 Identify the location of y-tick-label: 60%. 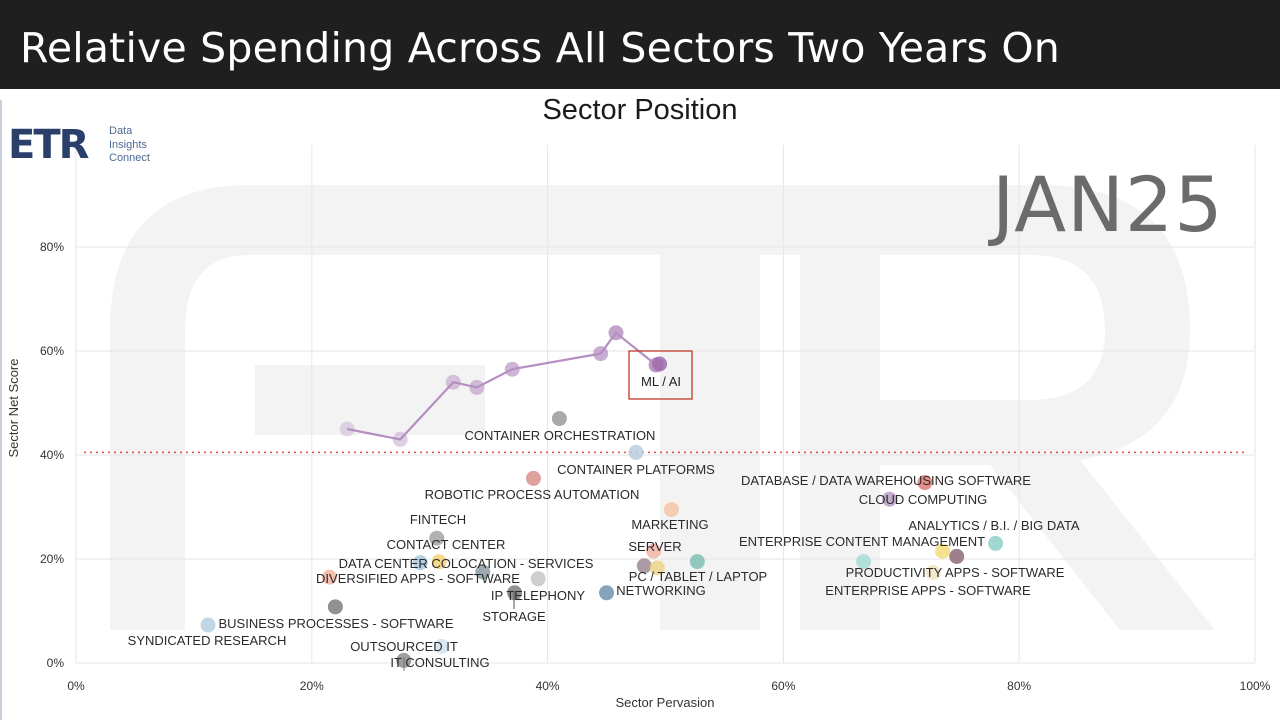
(52, 351).